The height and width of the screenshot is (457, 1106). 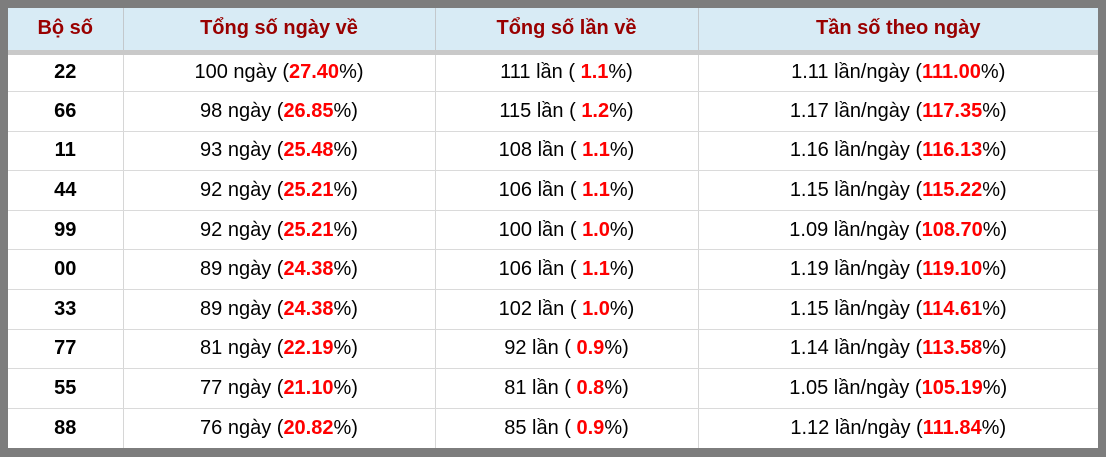 What do you see at coordinates (65, 270) in the screenshot?
I see `pair-cell: 00` at bounding box center [65, 270].